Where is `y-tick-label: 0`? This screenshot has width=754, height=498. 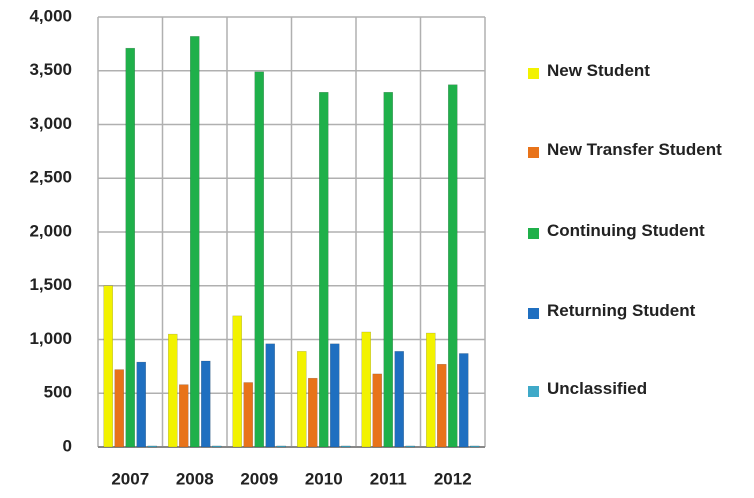
y-tick-label: 0 is located at coordinates (67, 445).